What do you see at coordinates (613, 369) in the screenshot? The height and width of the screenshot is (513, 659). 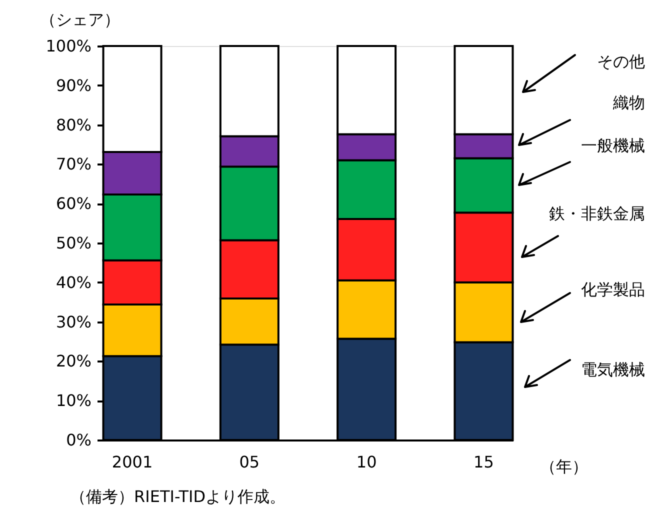 I see `legend-label: 電気機械` at bounding box center [613, 369].